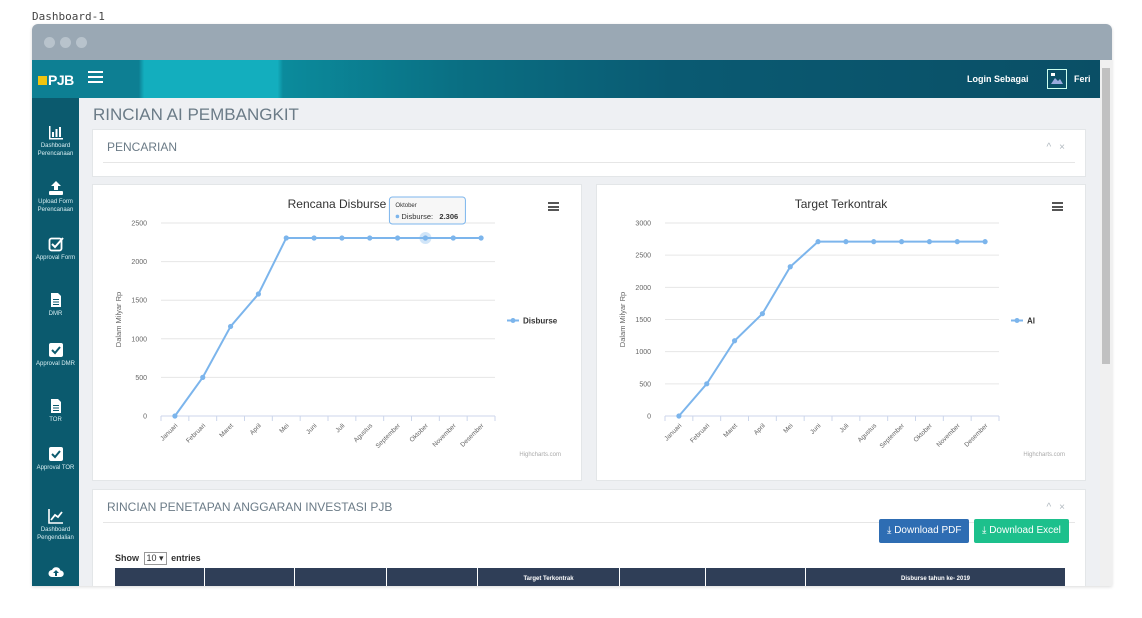 The width and height of the screenshot is (1142, 618). I want to click on download-excel-button: ⤓ Download Excel, so click(1021, 531).